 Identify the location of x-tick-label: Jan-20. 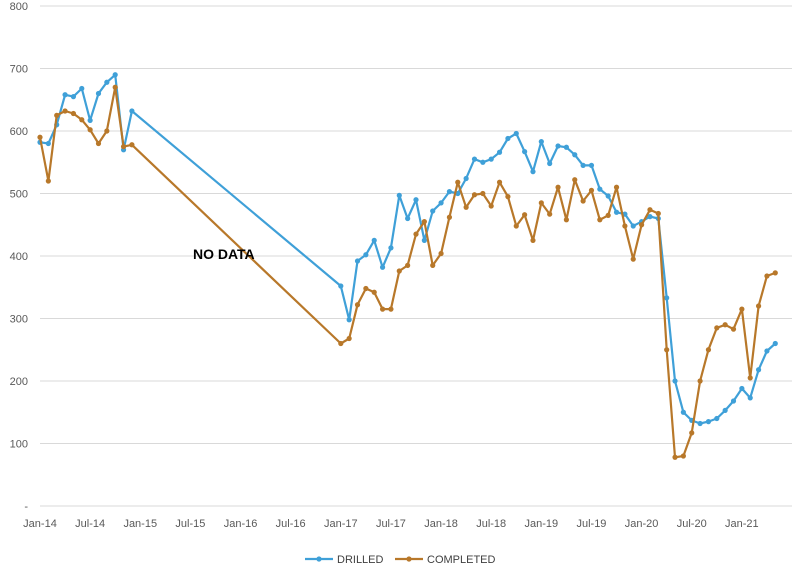
(642, 524).